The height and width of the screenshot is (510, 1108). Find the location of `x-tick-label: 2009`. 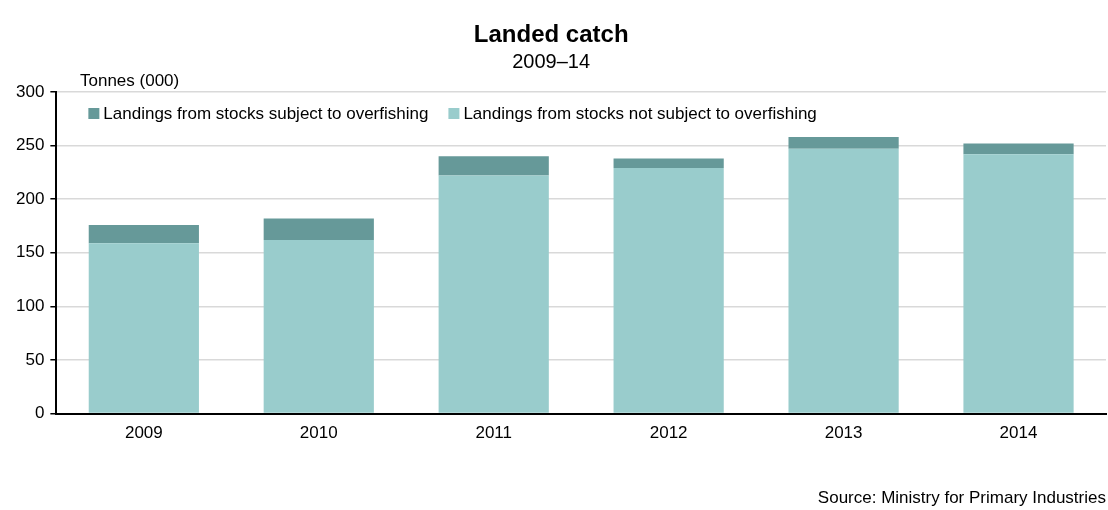

x-tick-label: 2009 is located at coordinates (143, 433).